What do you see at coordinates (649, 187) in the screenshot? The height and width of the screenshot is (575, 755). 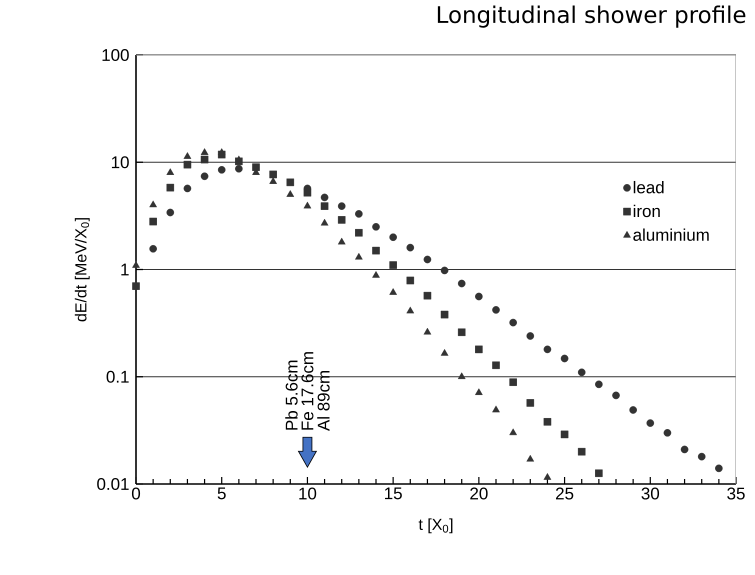 I see `legend-label: lead` at bounding box center [649, 187].